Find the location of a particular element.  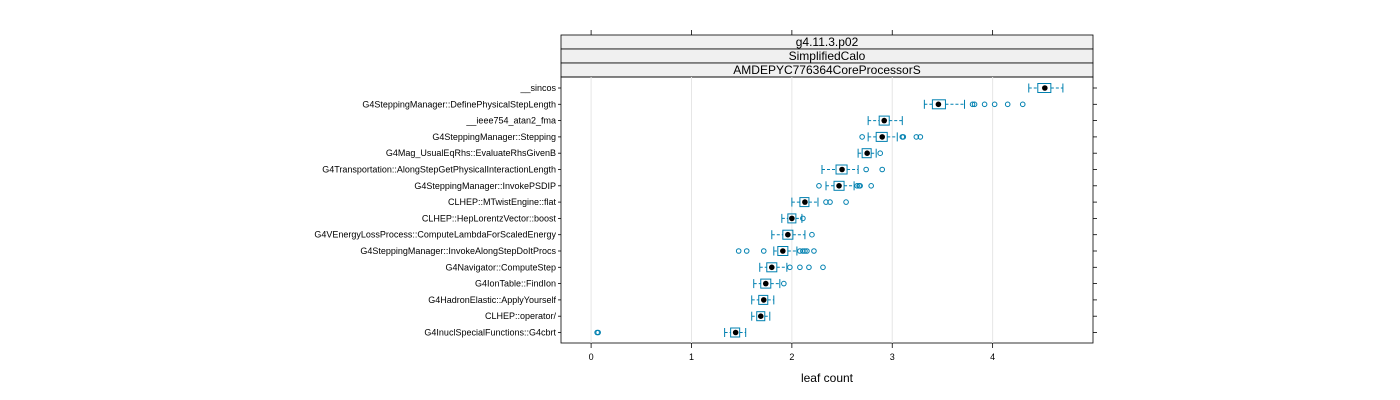

x-tick-label-1: 1 is located at coordinates (691, 357).